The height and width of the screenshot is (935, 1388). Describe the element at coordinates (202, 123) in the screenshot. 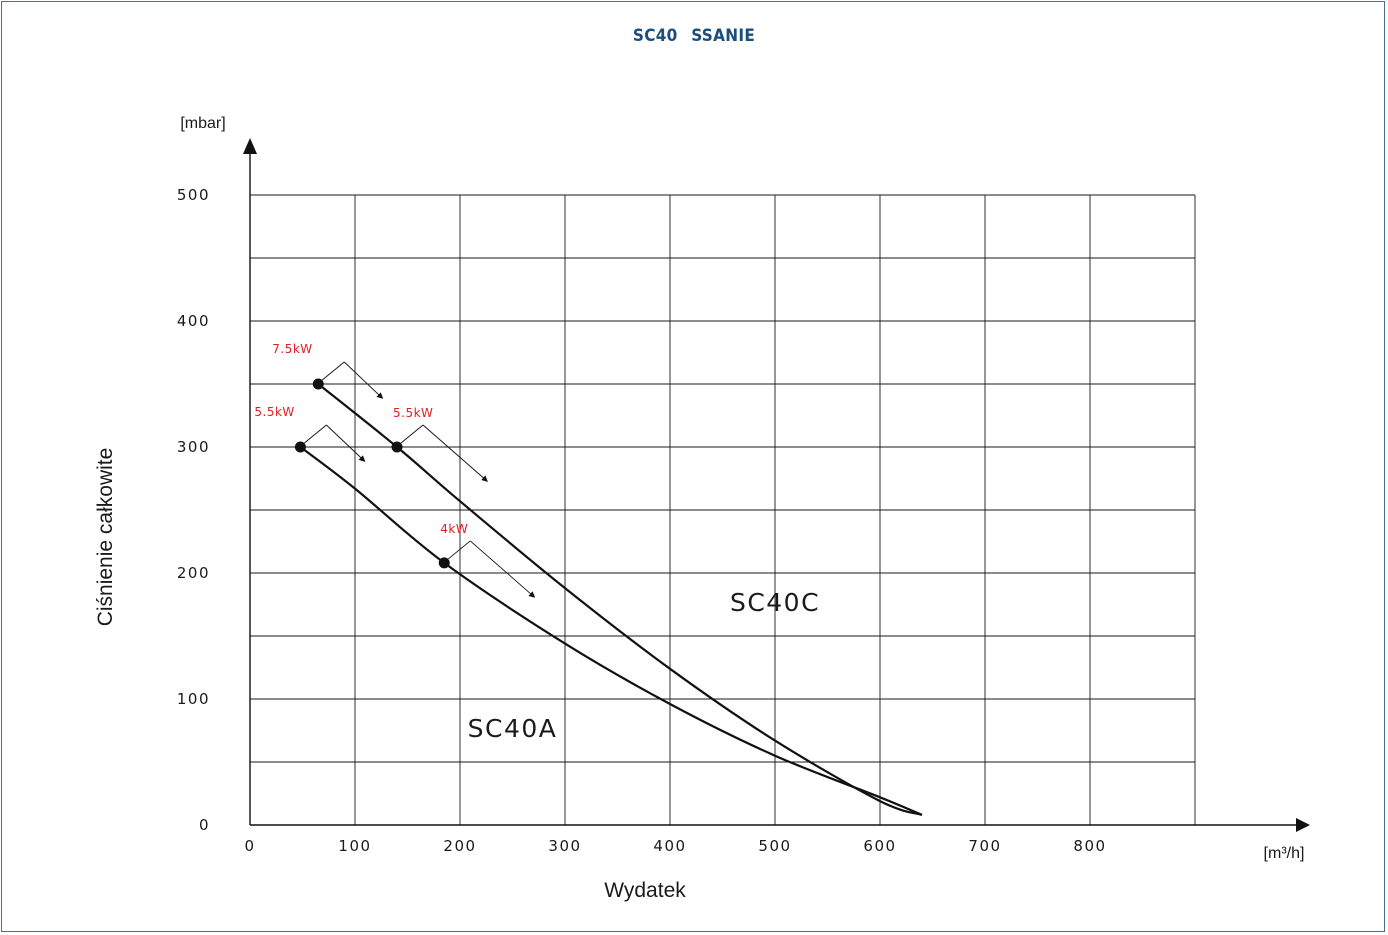

I see `y-axis-unit: [mbar]` at that location.